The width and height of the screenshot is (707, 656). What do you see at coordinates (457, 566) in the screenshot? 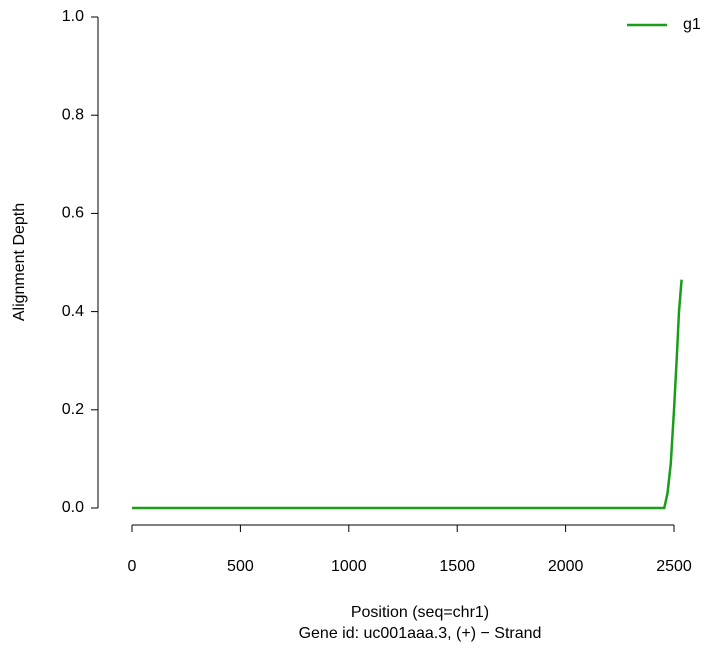
I see `x-tick-label: 1500` at bounding box center [457, 566].